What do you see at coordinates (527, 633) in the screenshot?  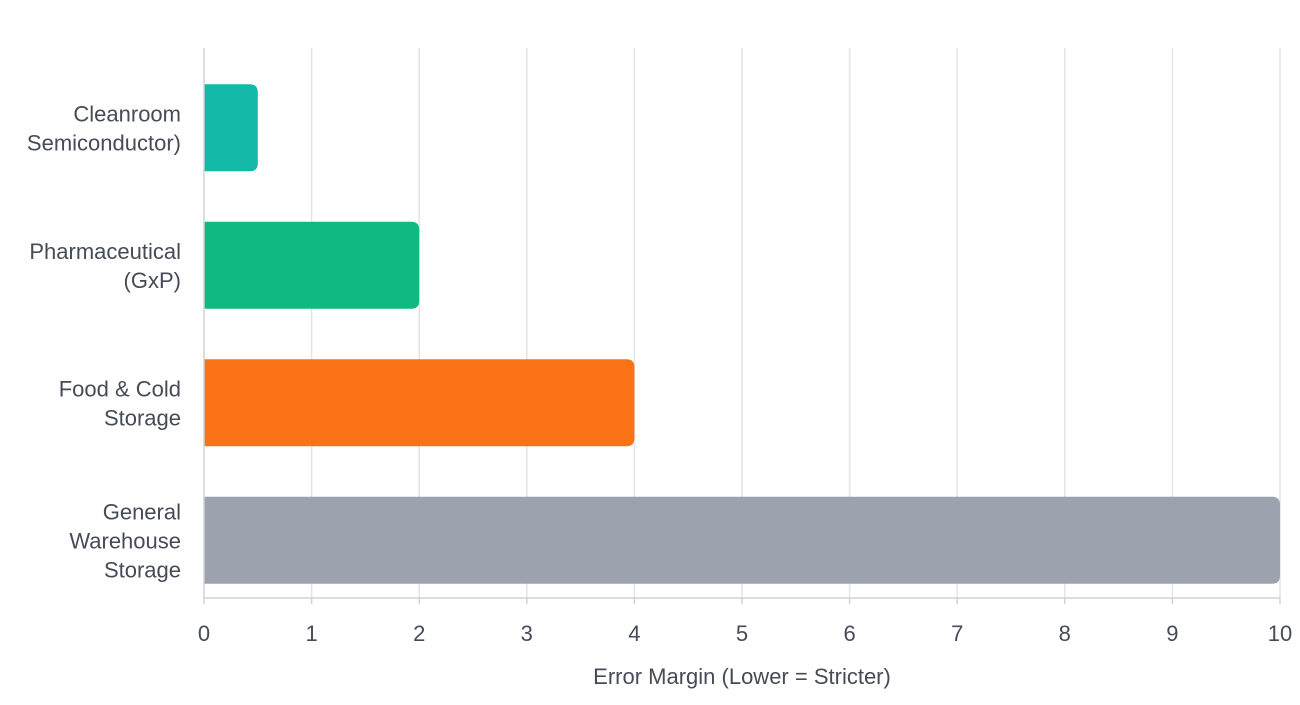 I see `x-tick-label-3: 3` at bounding box center [527, 633].